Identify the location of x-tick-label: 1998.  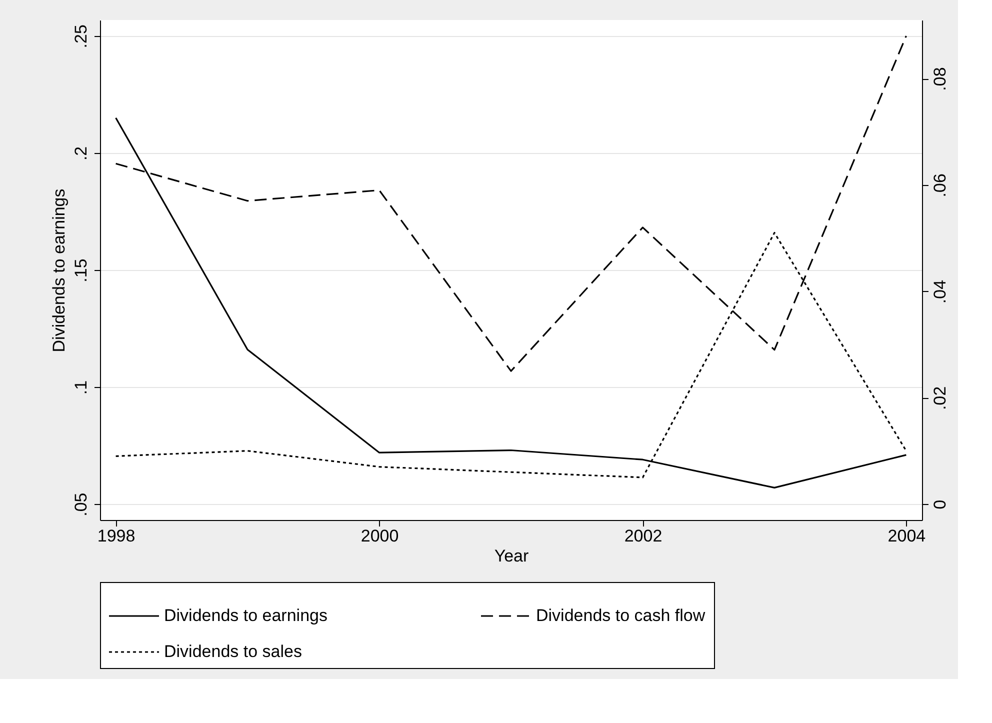
(116, 536).